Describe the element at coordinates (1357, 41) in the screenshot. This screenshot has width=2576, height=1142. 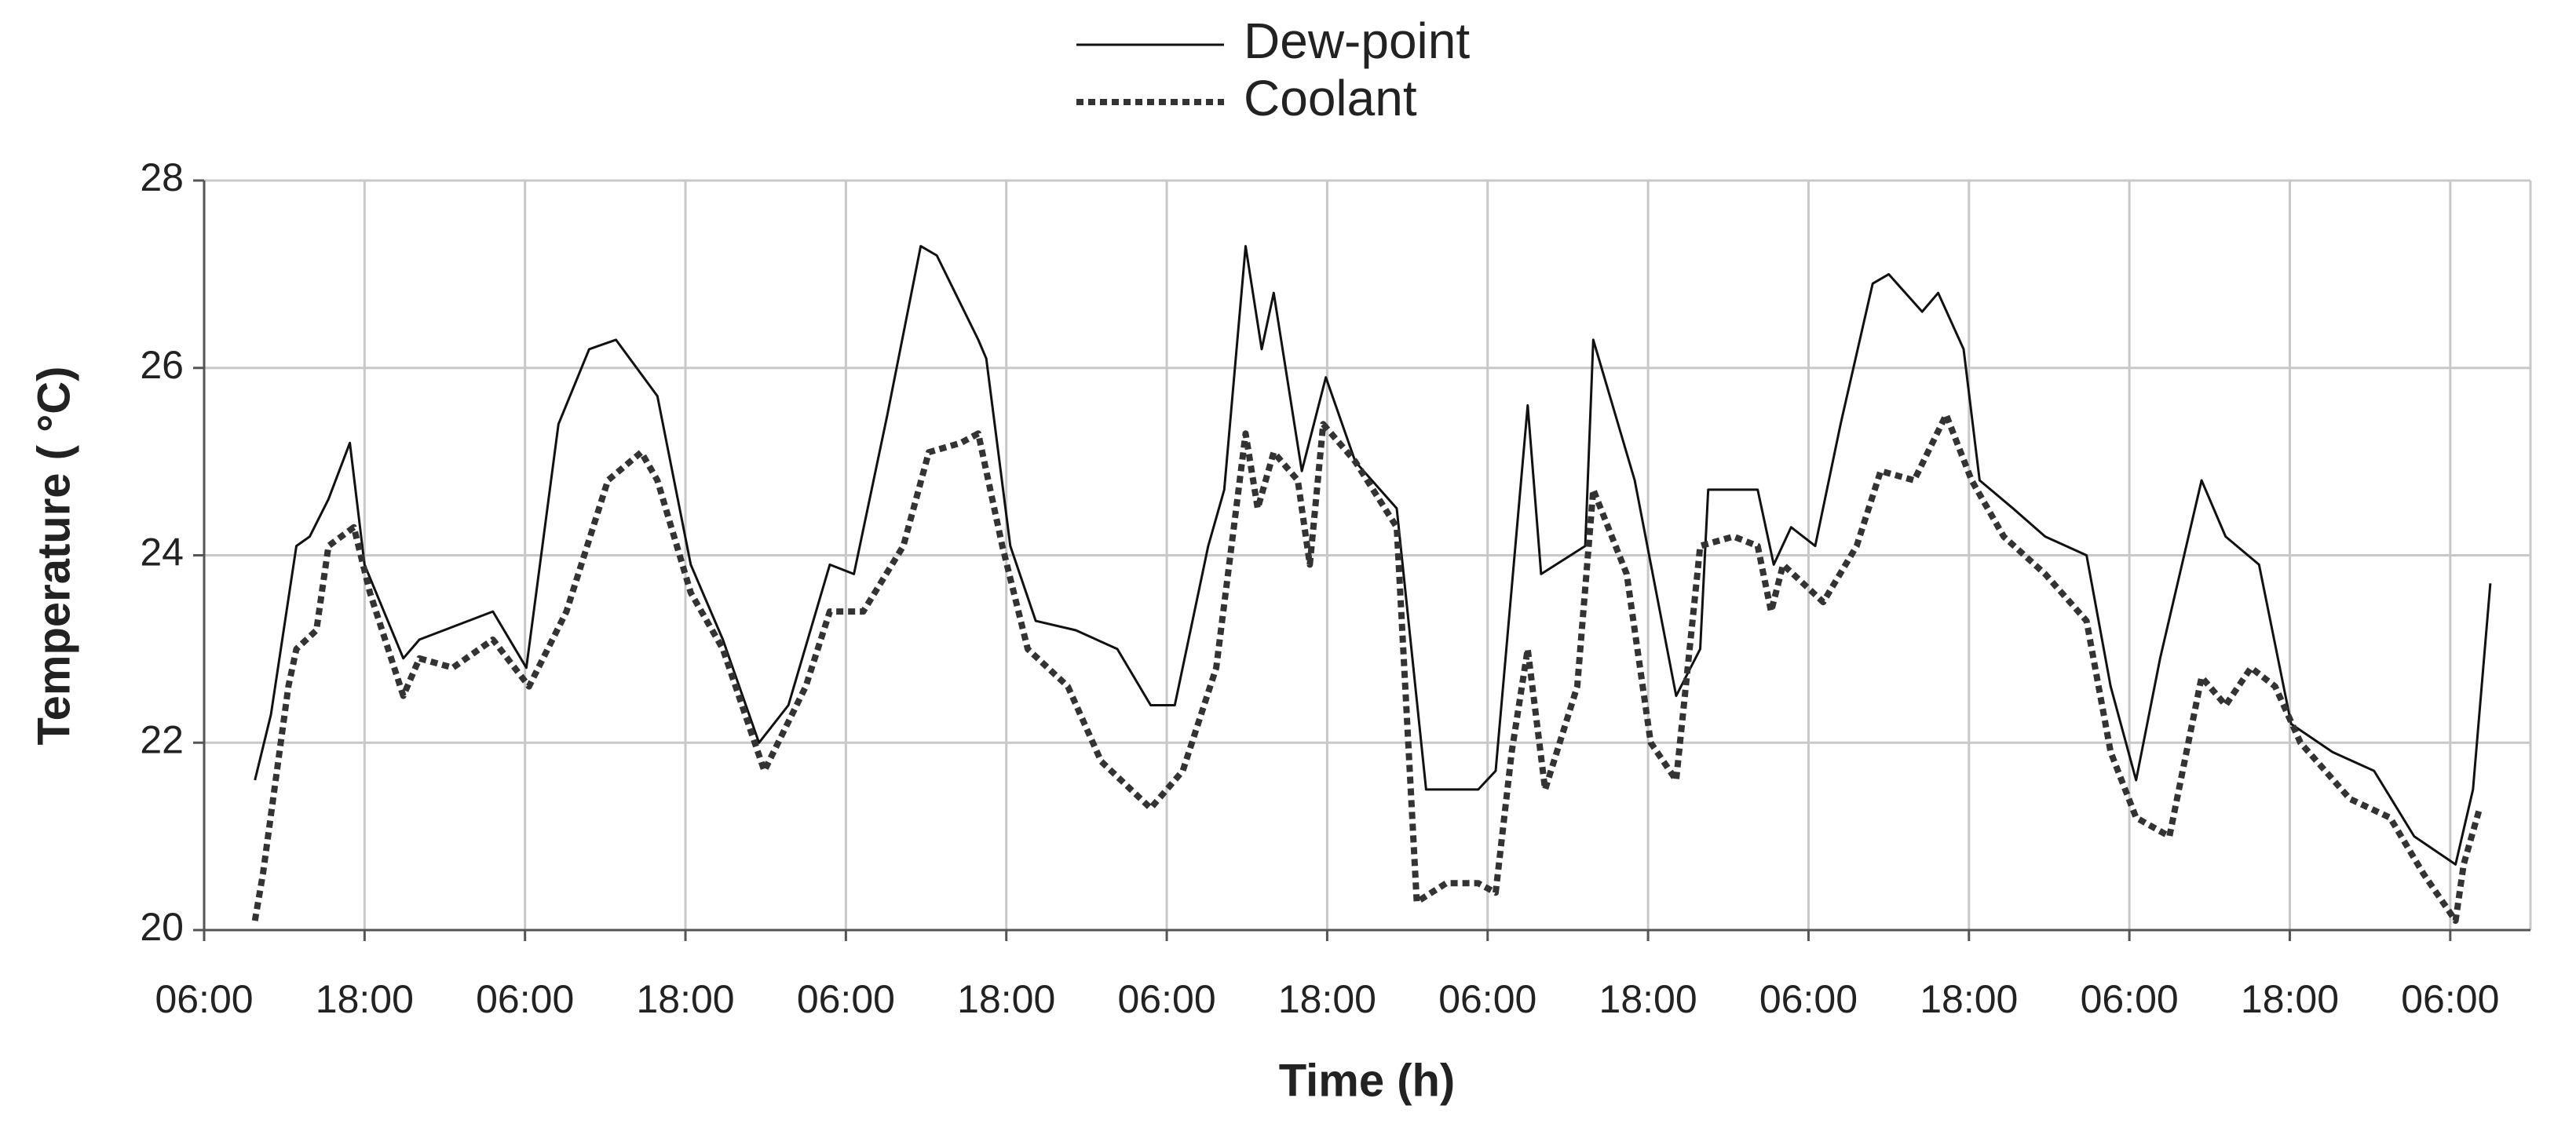
I see `legend-label: Dew-point` at that location.